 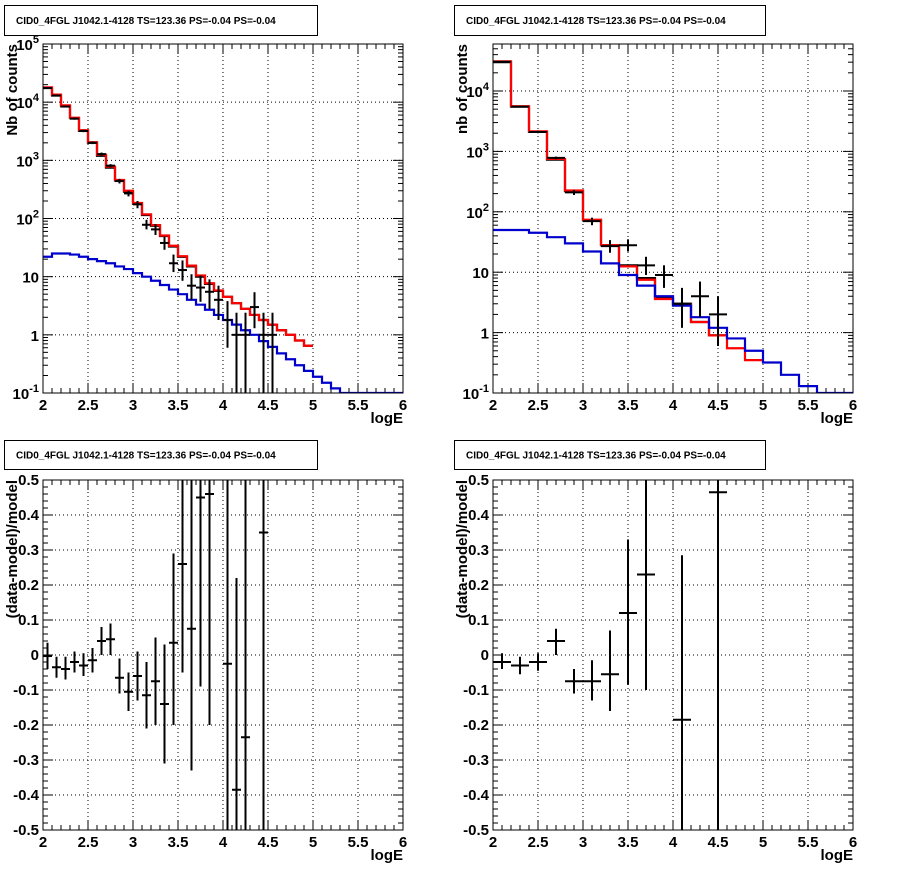 What do you see at coordinates (26, 795) in the screenshot?
I see `y-tick-label: -0.4` at bounding box center [26, 795].